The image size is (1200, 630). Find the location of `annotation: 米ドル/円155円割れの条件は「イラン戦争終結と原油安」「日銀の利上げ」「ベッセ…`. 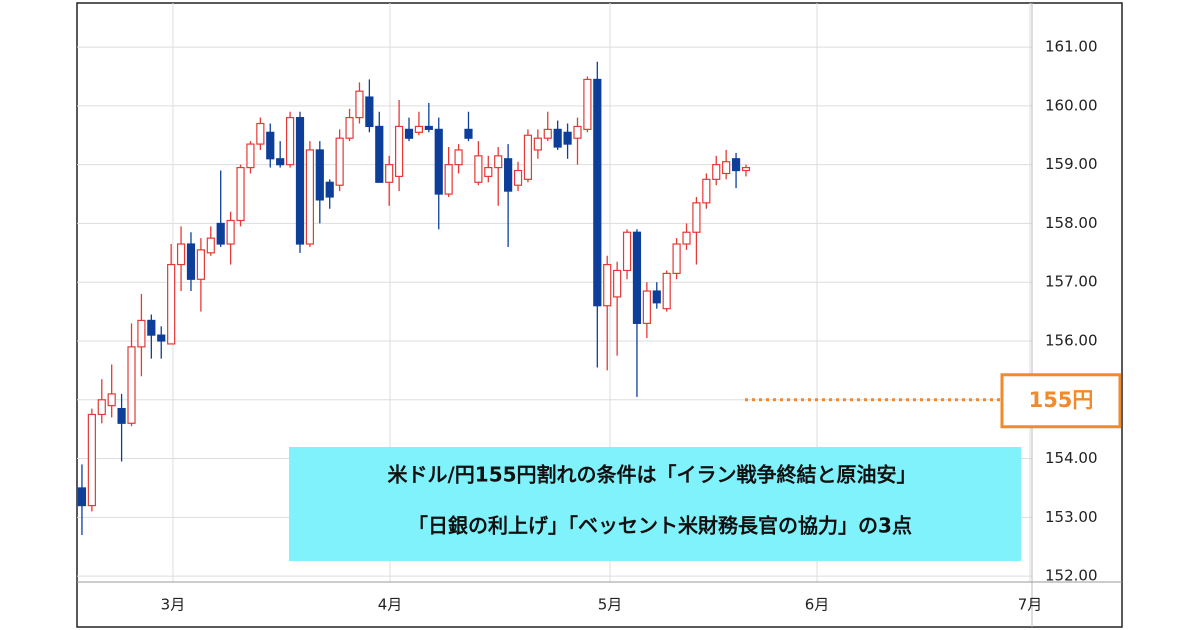

annotation: 米ドル/円155円割れの条件は「イラン戦争終結と原油安」「日銀の利上げ」「ベッセ… is located at coordinates (655, 504).